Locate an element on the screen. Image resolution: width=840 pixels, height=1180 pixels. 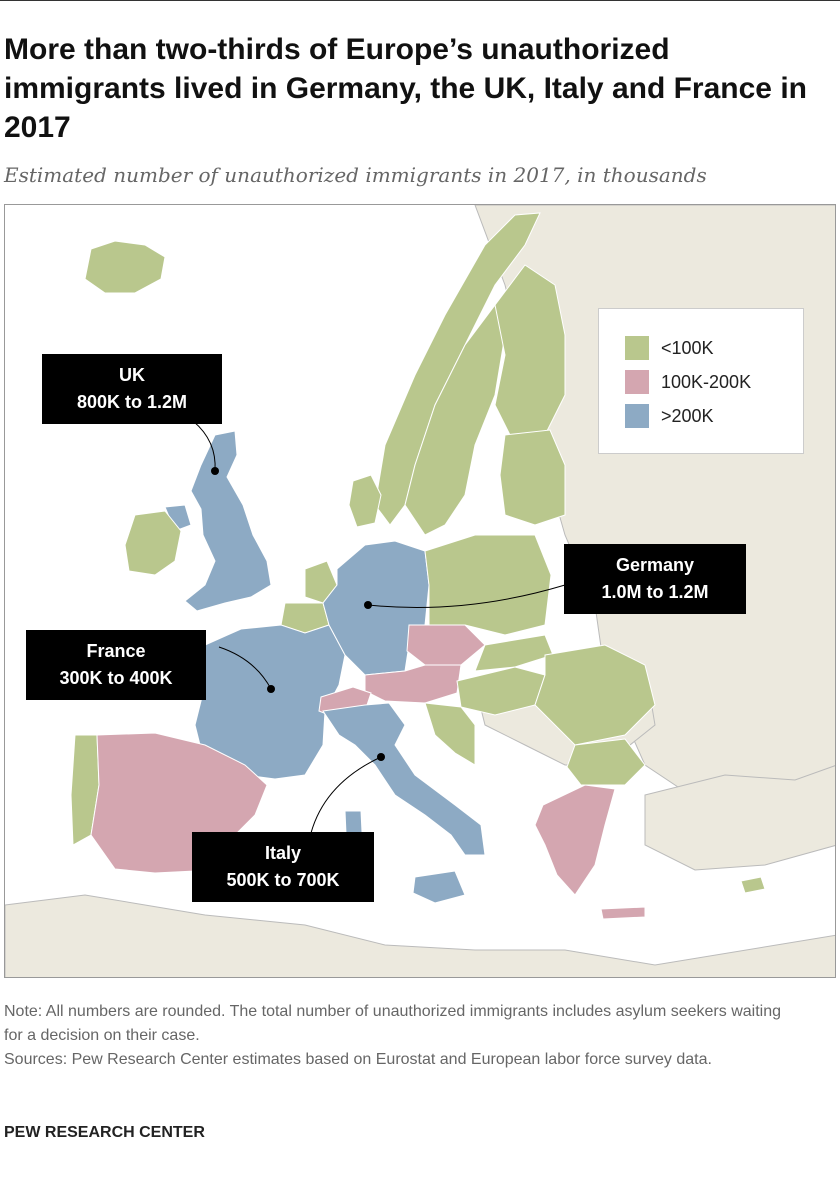
country-poland is located at coordinates (488, 585).